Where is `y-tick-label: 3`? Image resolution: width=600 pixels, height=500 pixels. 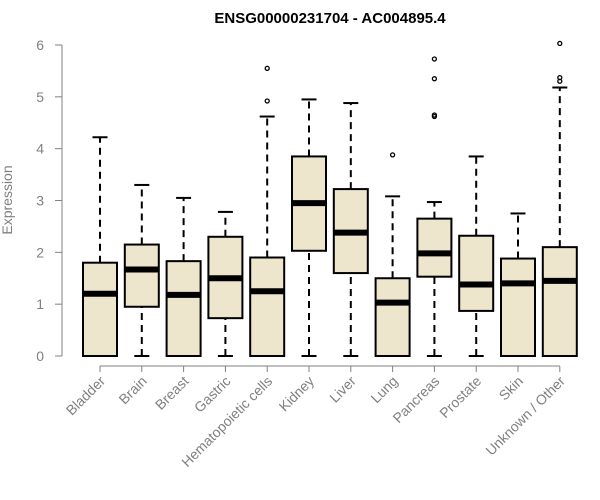
y-tick-label: 3 is located at coordinates (40, 201).